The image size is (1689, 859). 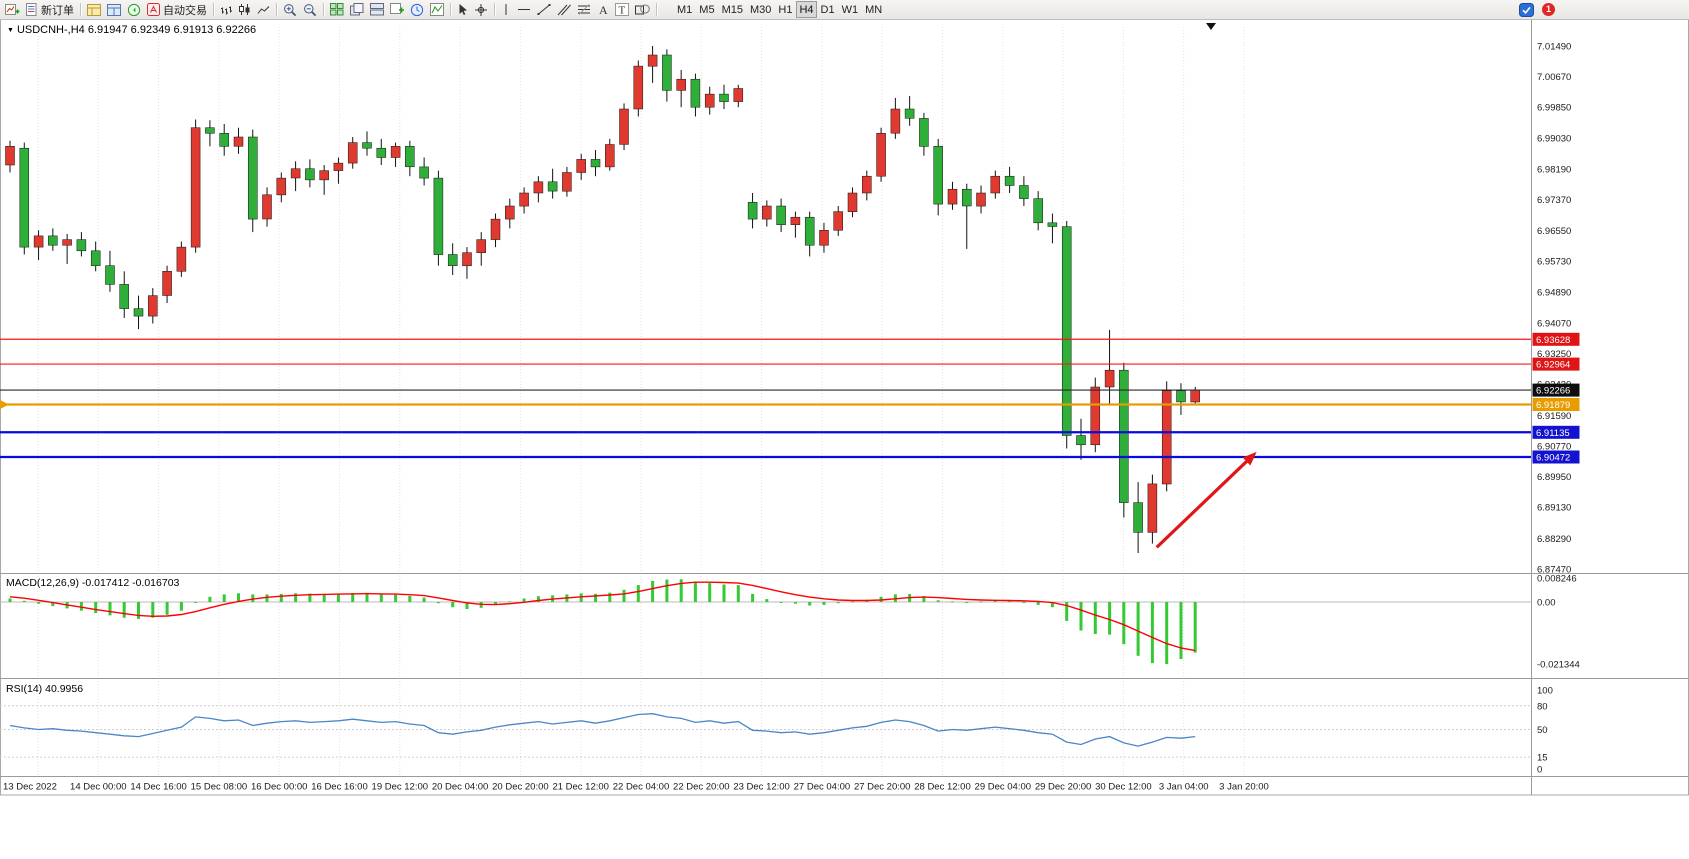 I want to click on timeframe-m5: M5, so click(x=706, y=9).